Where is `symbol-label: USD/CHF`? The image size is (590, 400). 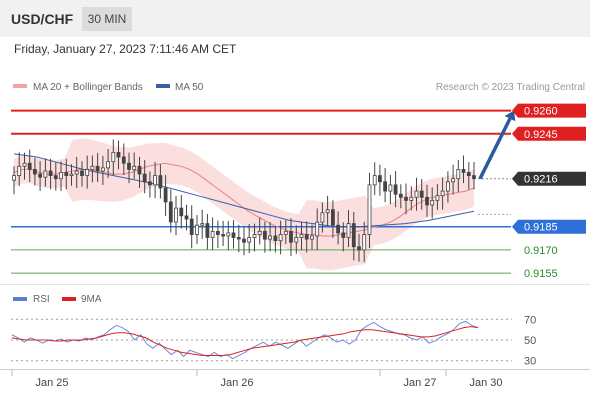
symbol-label: USD/CHF is located at coordinates (42, 19).